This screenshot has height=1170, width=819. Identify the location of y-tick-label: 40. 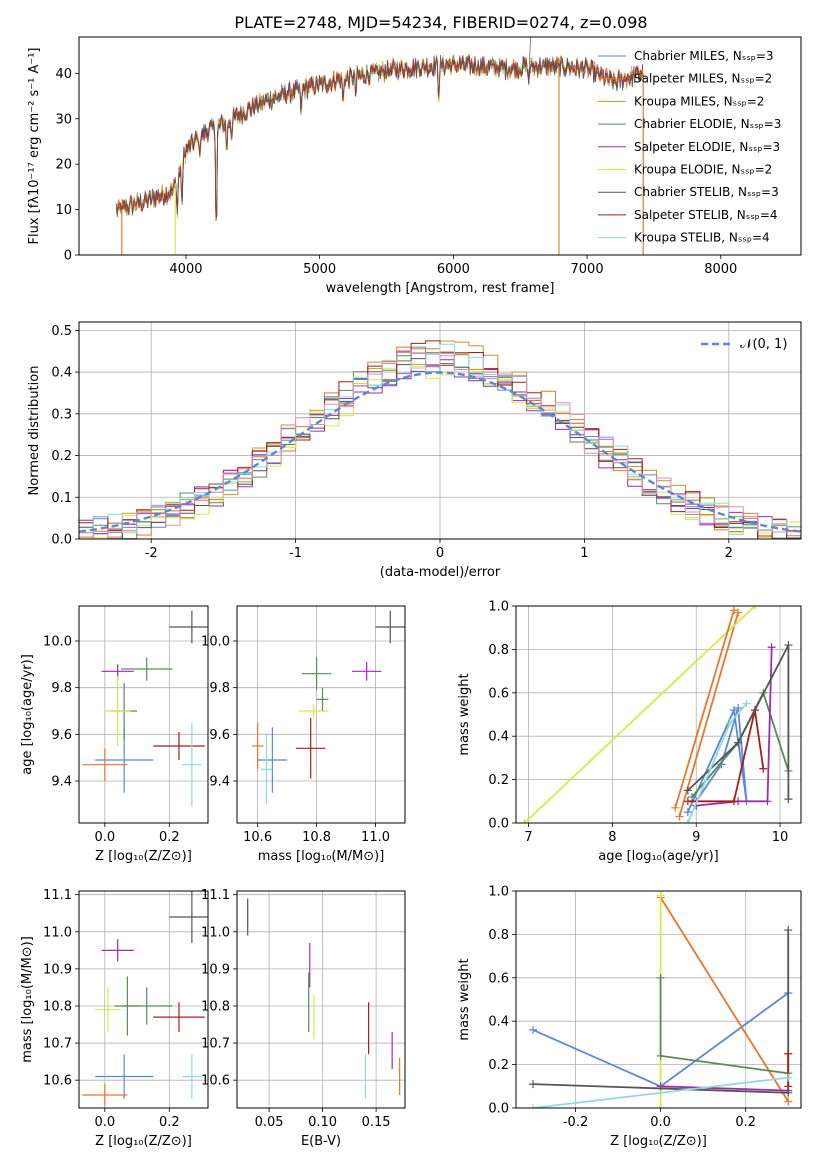
(63, 74).